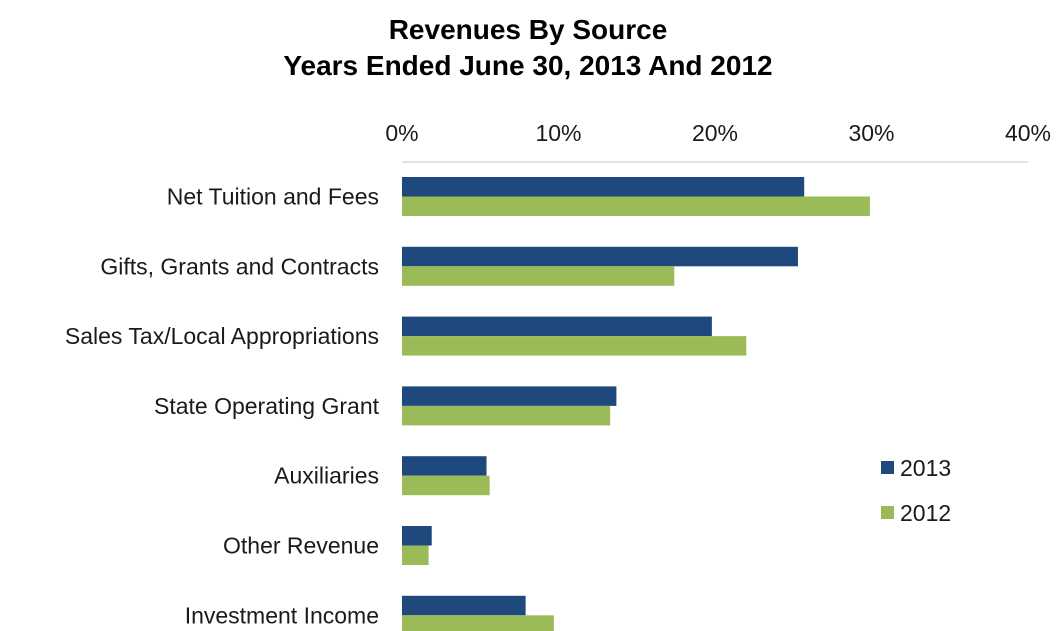 This screenshot has width=1057, height=631. I want to click on chart-title: Revenues By Source, so click(528, 29).